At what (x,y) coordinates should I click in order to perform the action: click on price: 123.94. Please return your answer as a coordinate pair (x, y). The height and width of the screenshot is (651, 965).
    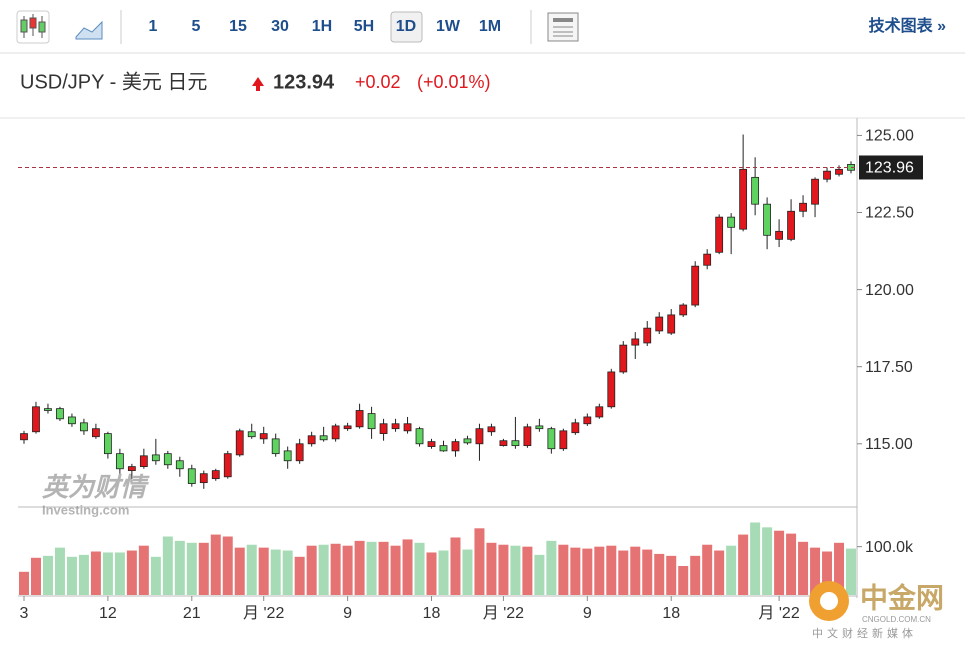
    Looking at the image, I should click on (304, 82).